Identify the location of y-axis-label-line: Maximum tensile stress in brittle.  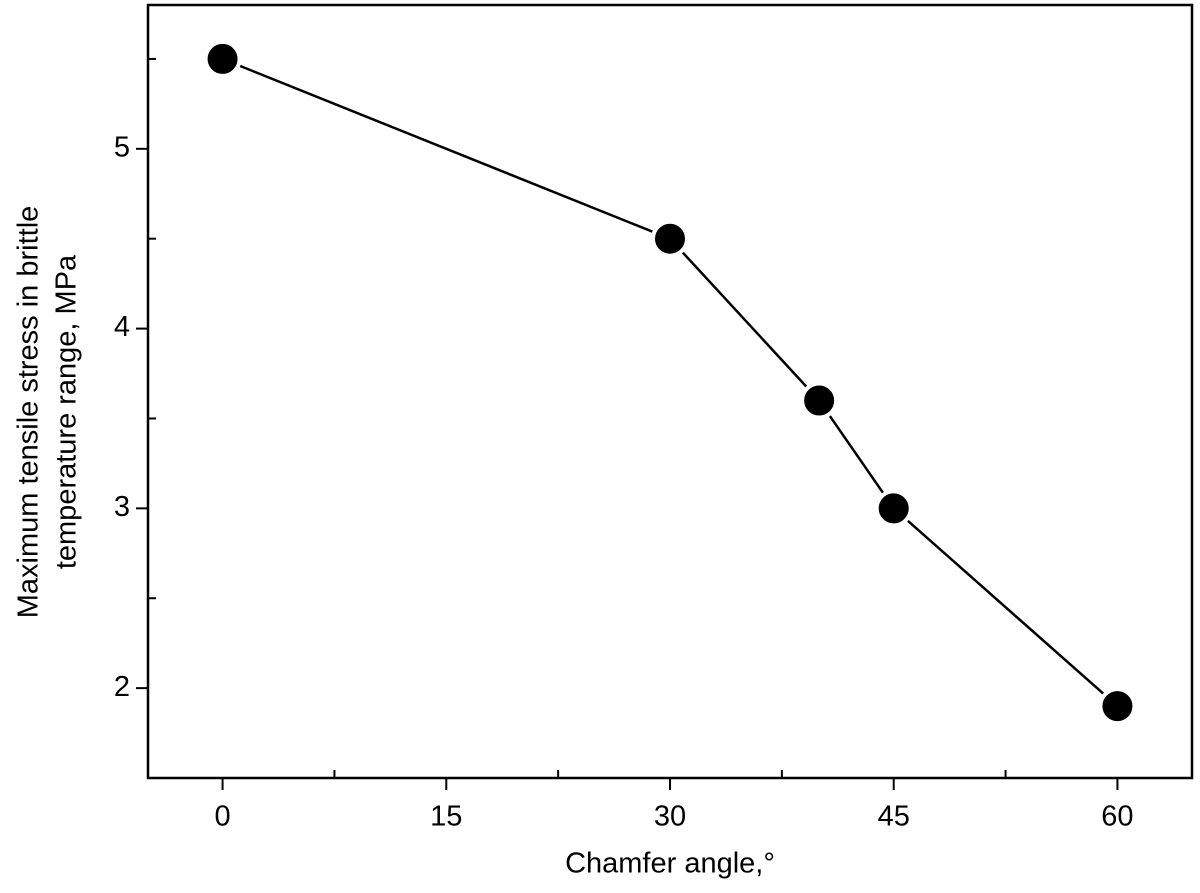
(29, 412).